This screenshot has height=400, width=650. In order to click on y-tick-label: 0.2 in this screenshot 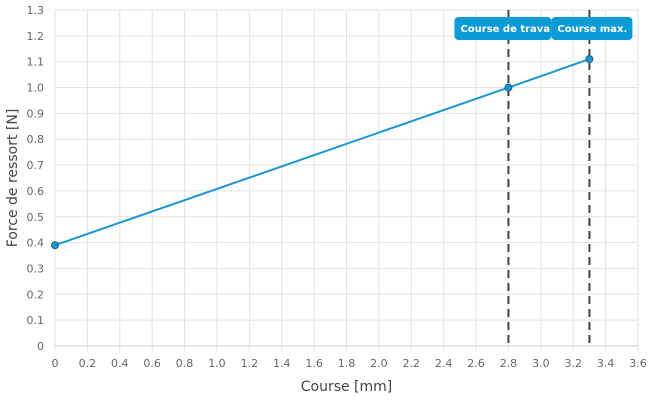, I will do `click(36, 294)`.